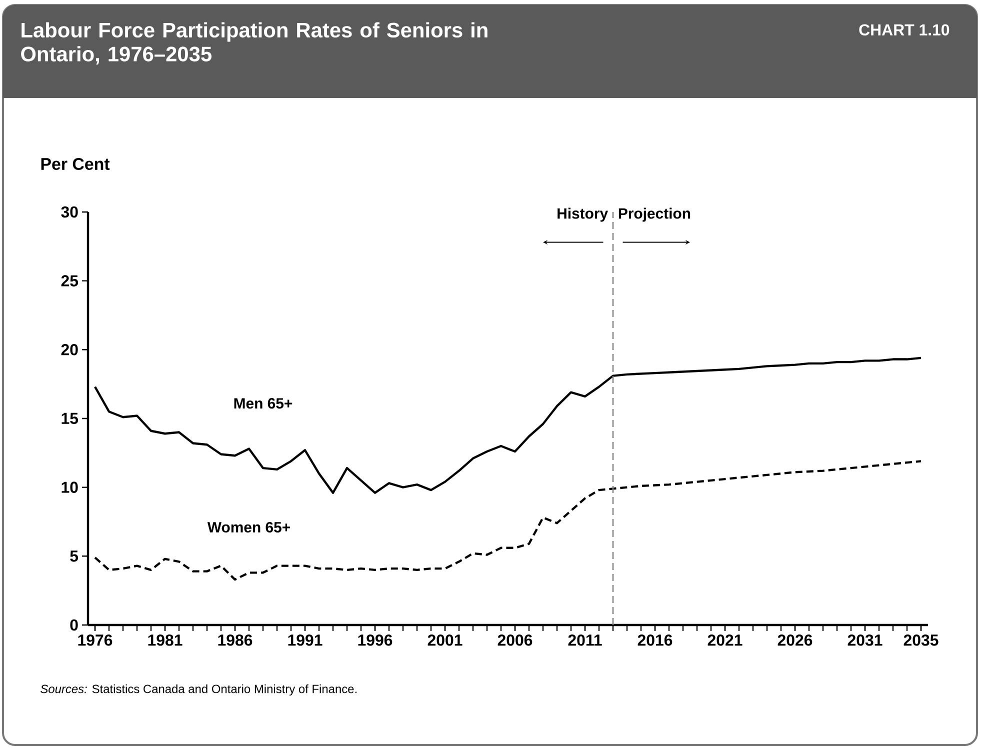 The image size is (981, 750). What do you see at coordinates (655, 640) in the screenshot?
I see `x-tick-label: 2016` at bounding box center [655, 640].